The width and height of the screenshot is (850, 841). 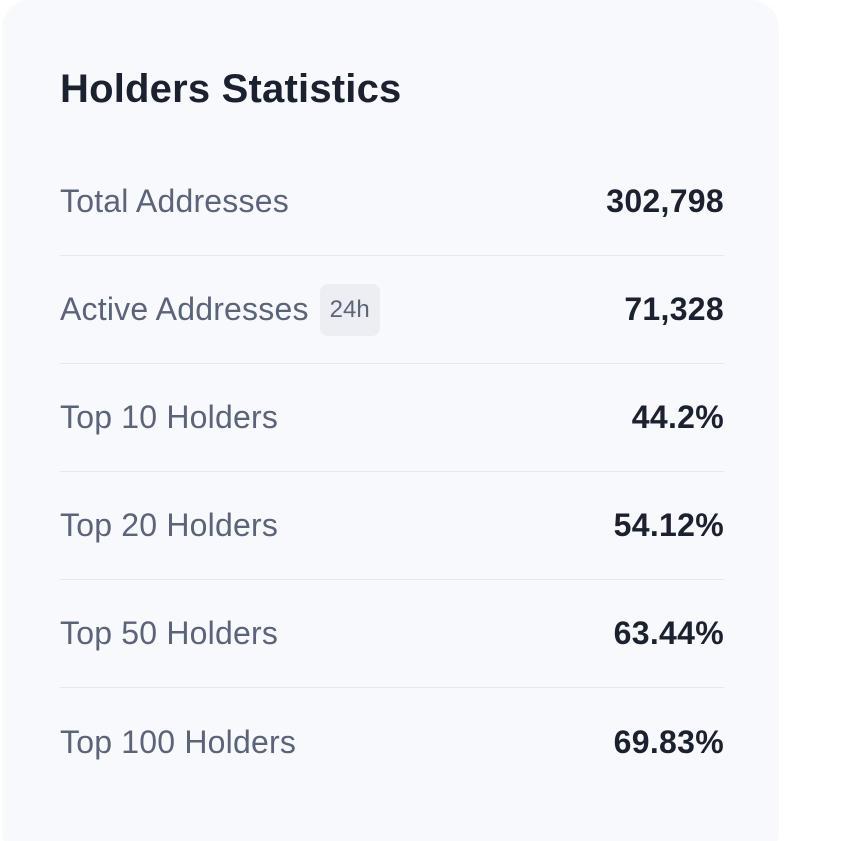 I want to click on stat-value: 63.44%, so click(x=668, y=633).